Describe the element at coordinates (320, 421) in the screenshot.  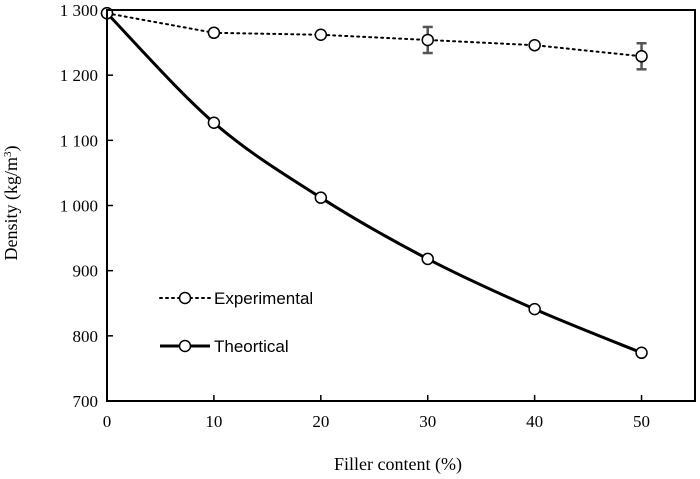
I see `x-tick-label: 20` at that location.